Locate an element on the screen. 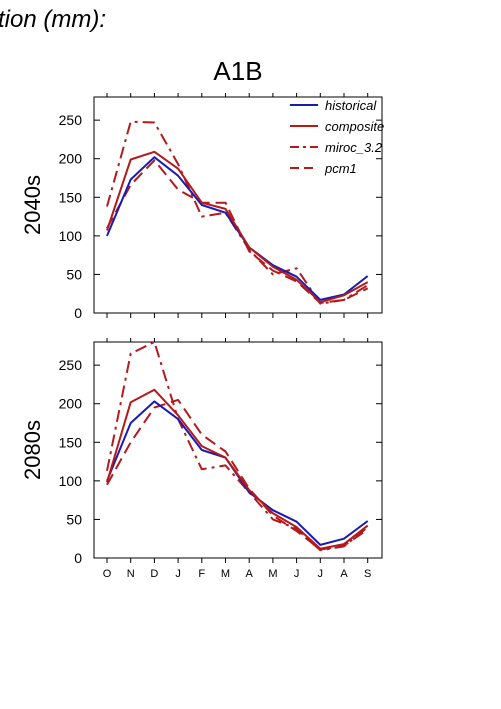  legend-label: miroc_3.2 is located at coordinates (354, 147).